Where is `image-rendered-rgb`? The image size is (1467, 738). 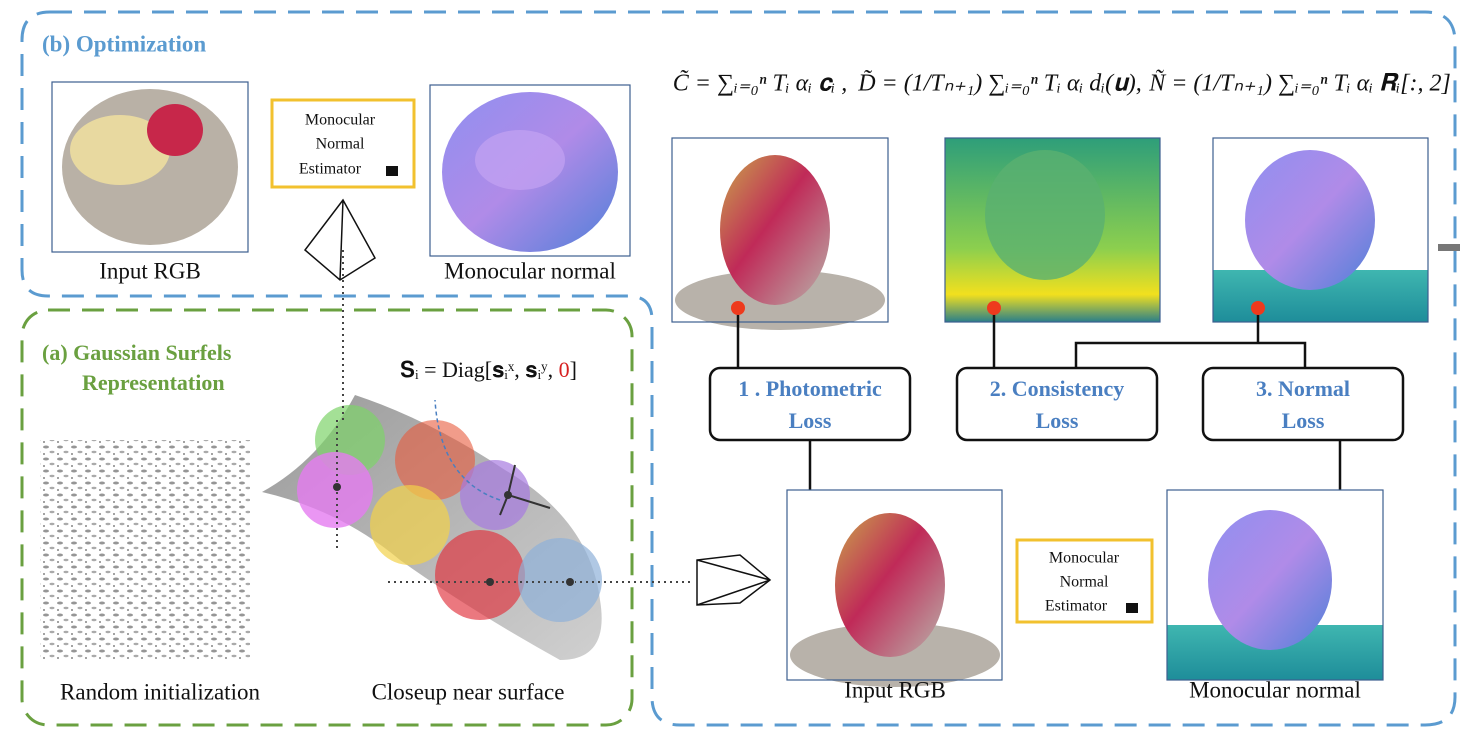 image-rendered-rgb is located at coordinates (780, 233).